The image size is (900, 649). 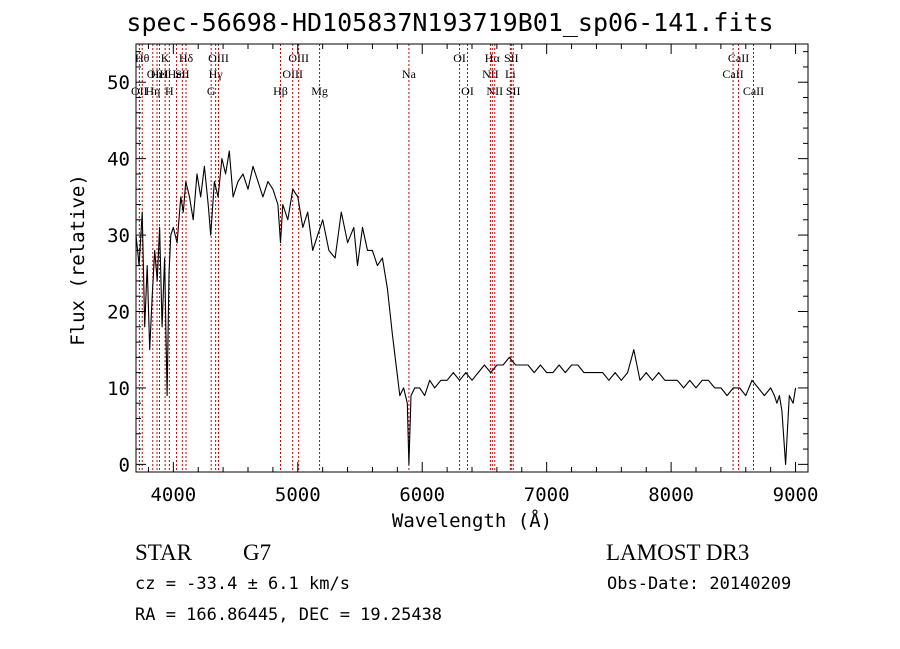 What do you see at coordinates (493, 58) in the screenshot?
I see `line-label-21: Hα` at bounding box center [493, 58].